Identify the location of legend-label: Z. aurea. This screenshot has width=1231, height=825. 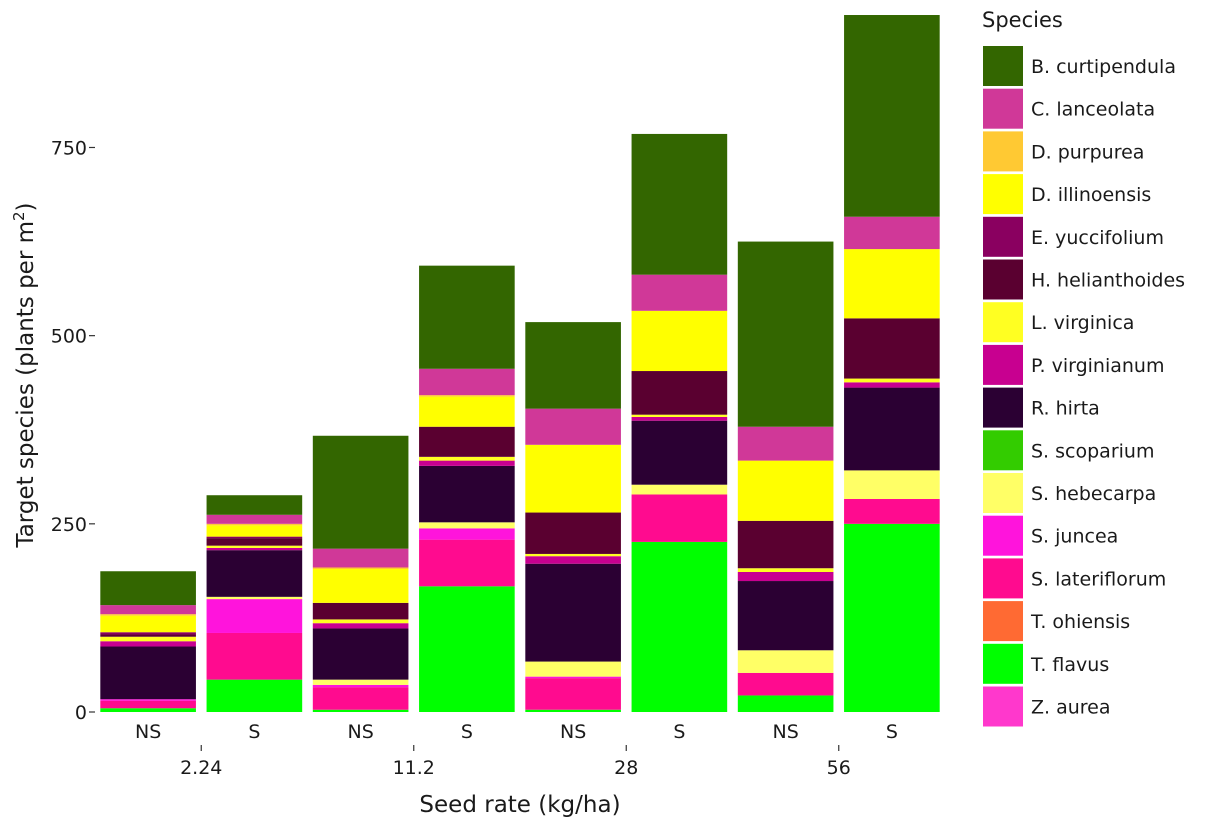
(1071, 708).